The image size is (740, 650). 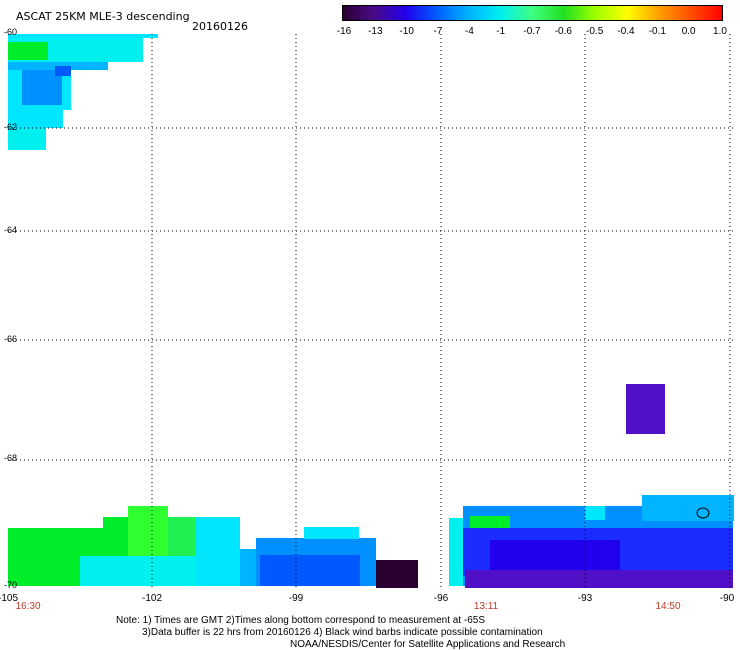 I want to click on time-label: 13:11, so click(x=486, y=606).